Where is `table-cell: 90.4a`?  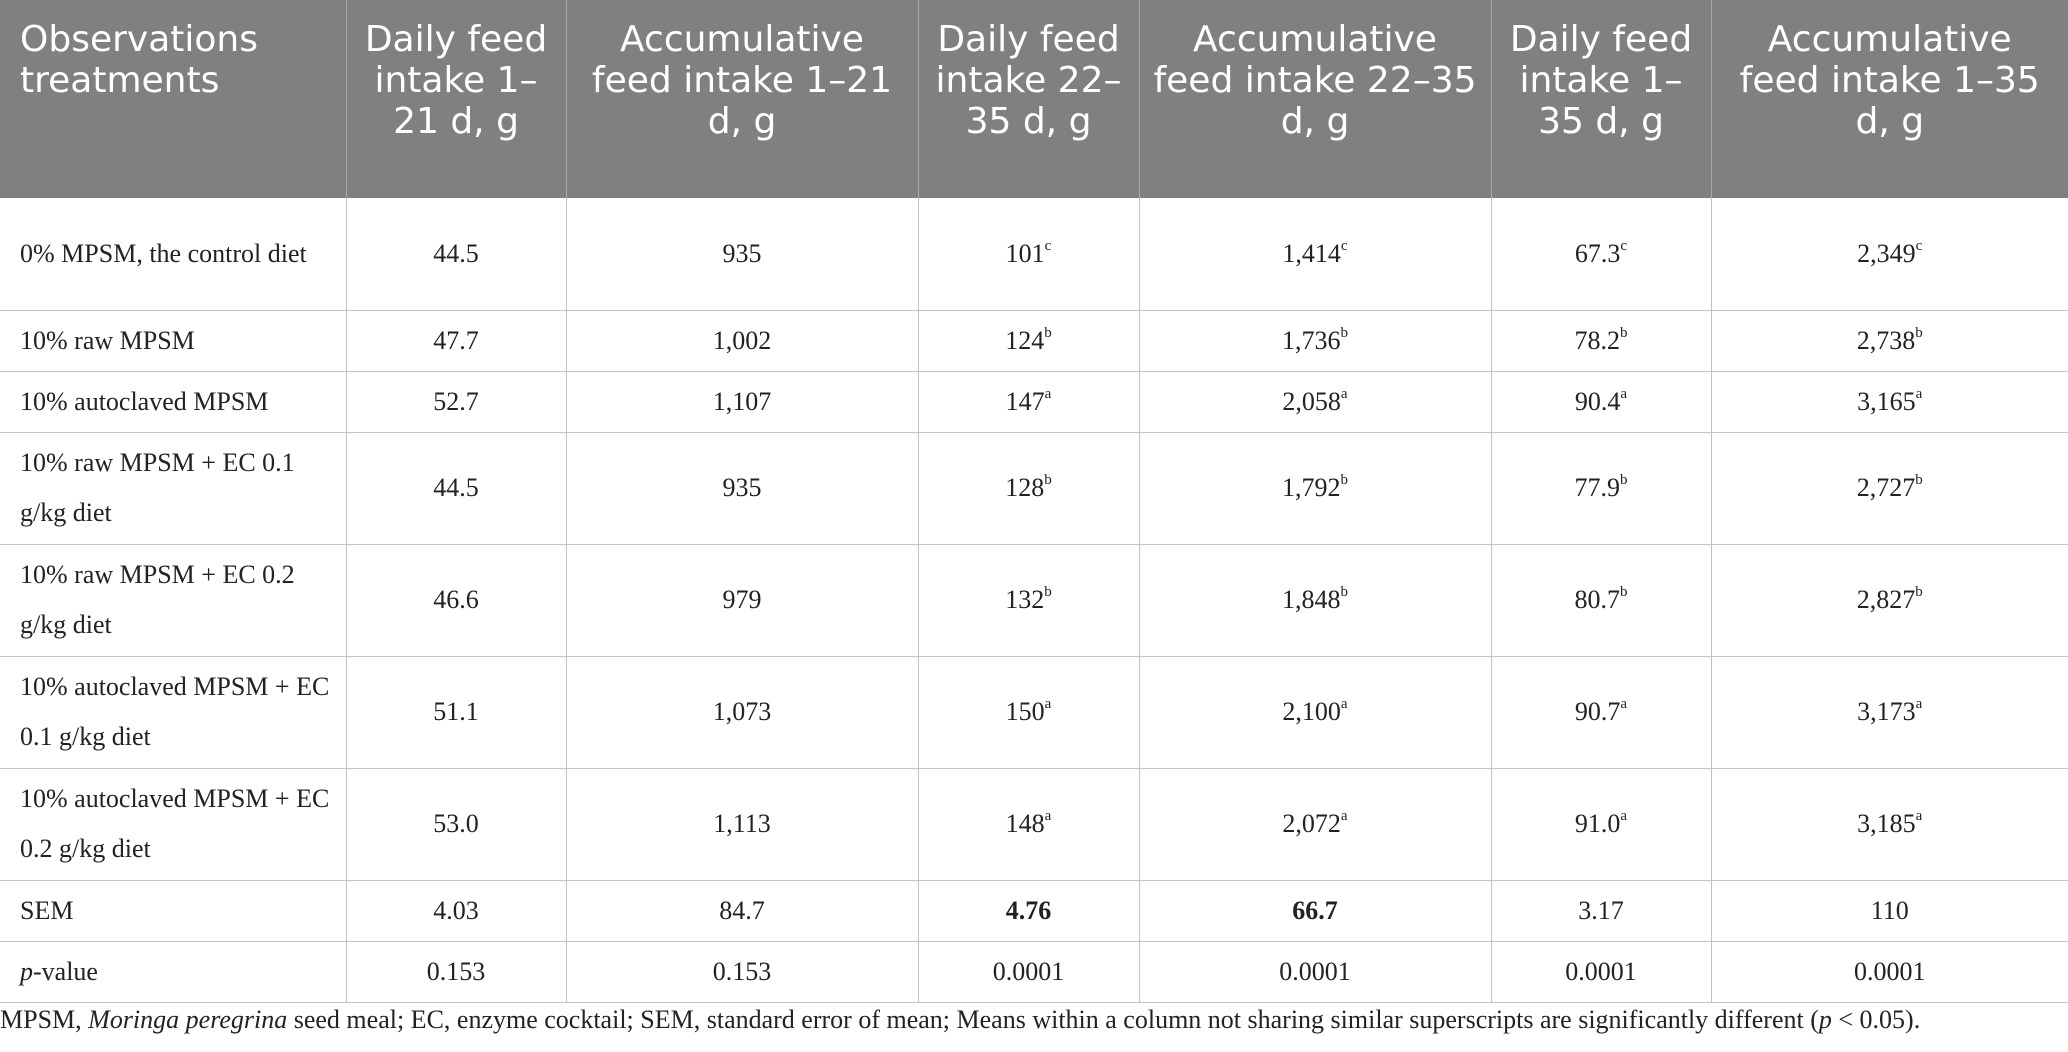 table-cell: 90.4a is located at coordinates (1601, 402).